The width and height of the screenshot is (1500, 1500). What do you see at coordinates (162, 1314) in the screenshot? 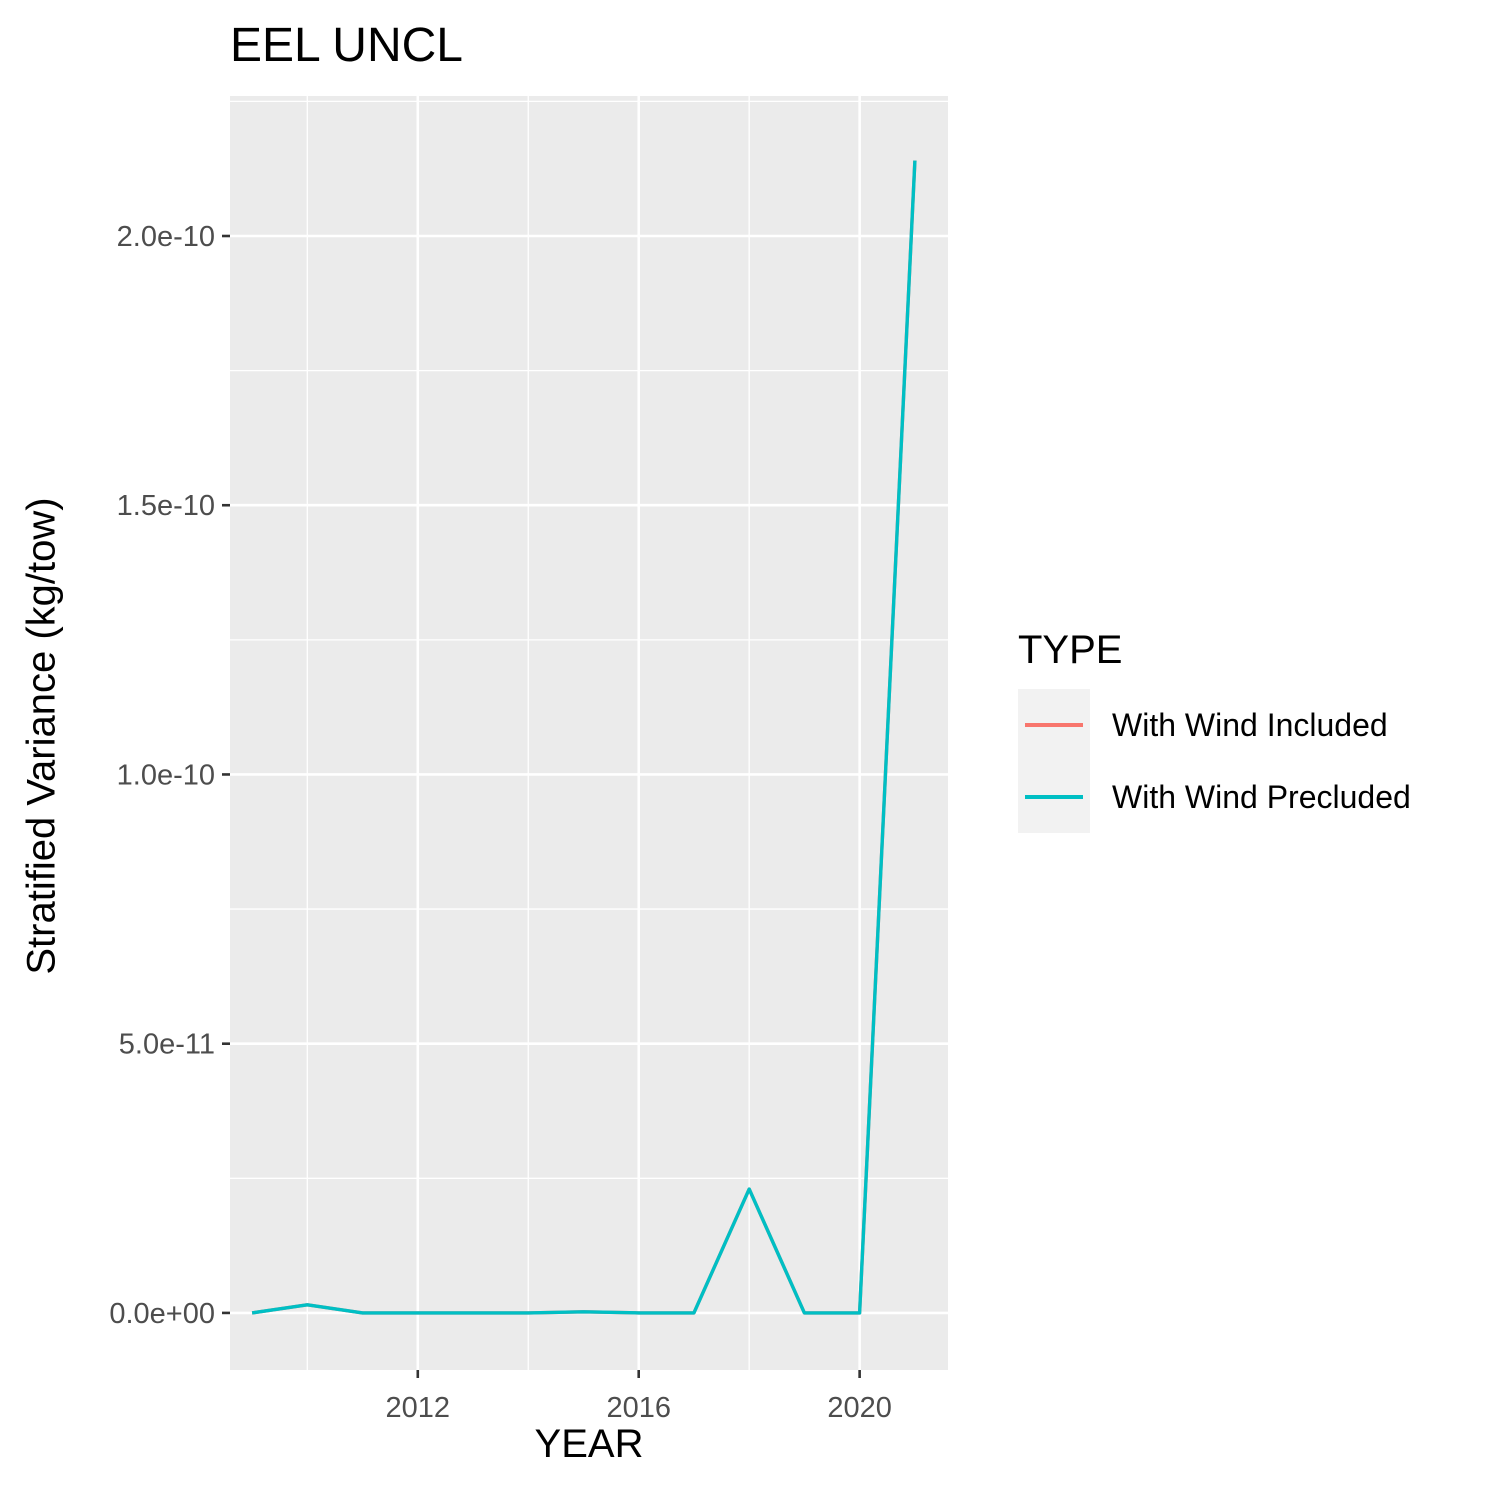
I see `y-tick-label: 0.0e+00` at bounding box center [162, 1314].